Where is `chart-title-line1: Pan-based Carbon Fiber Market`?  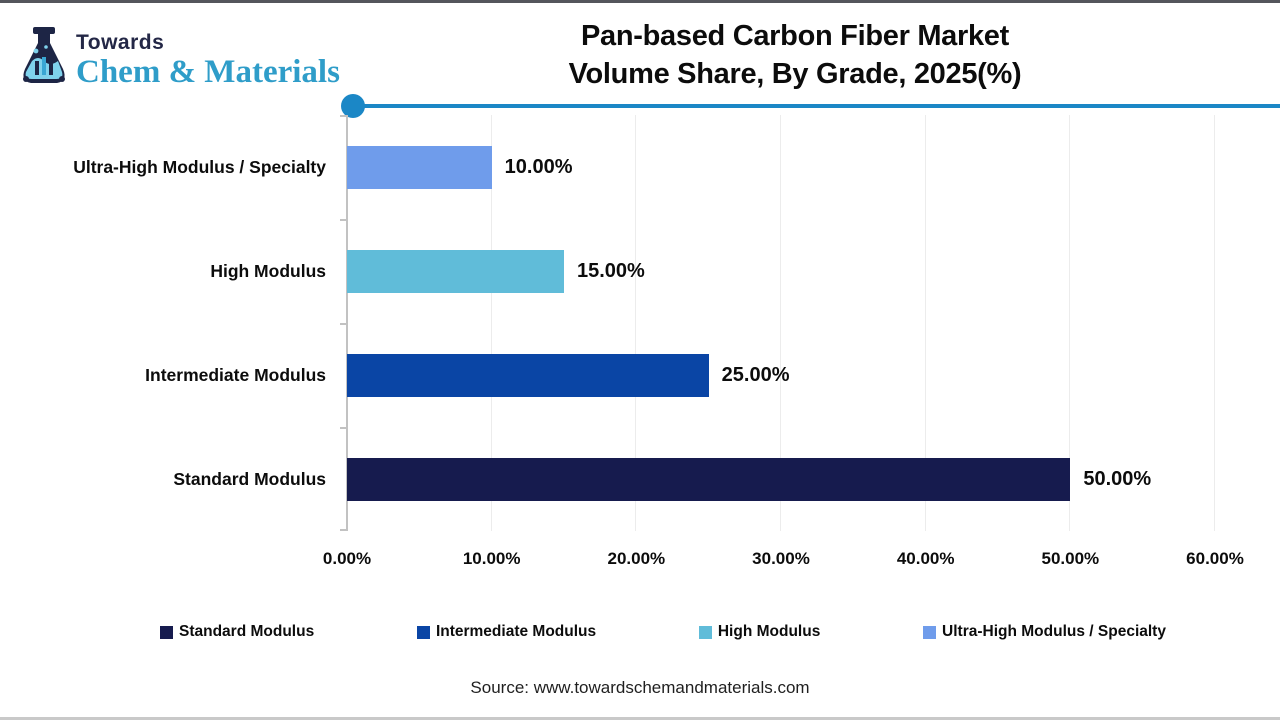
chart-title-line1: Pan-based Carbon Fiber Market is located at coordinates (794, 36).